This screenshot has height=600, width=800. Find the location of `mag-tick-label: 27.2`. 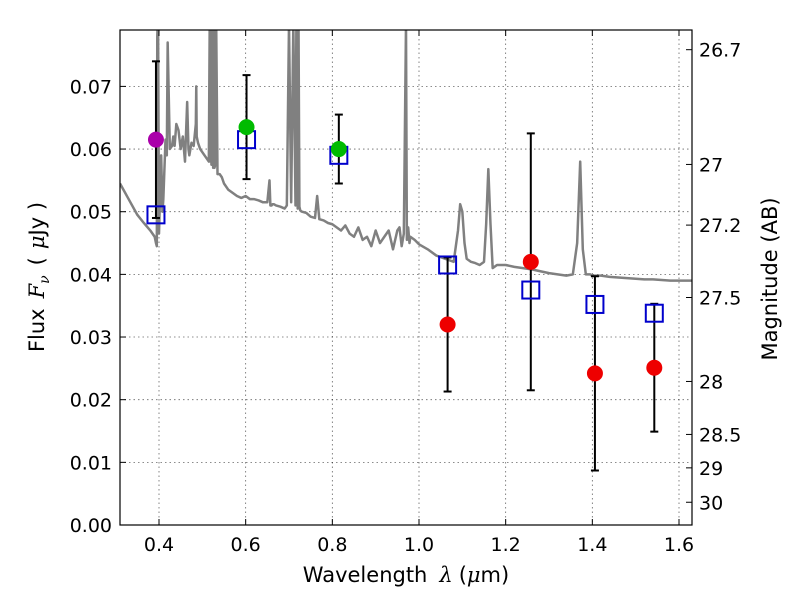

mag-tick-label: 27.2 is located at coordinates (720, 226).